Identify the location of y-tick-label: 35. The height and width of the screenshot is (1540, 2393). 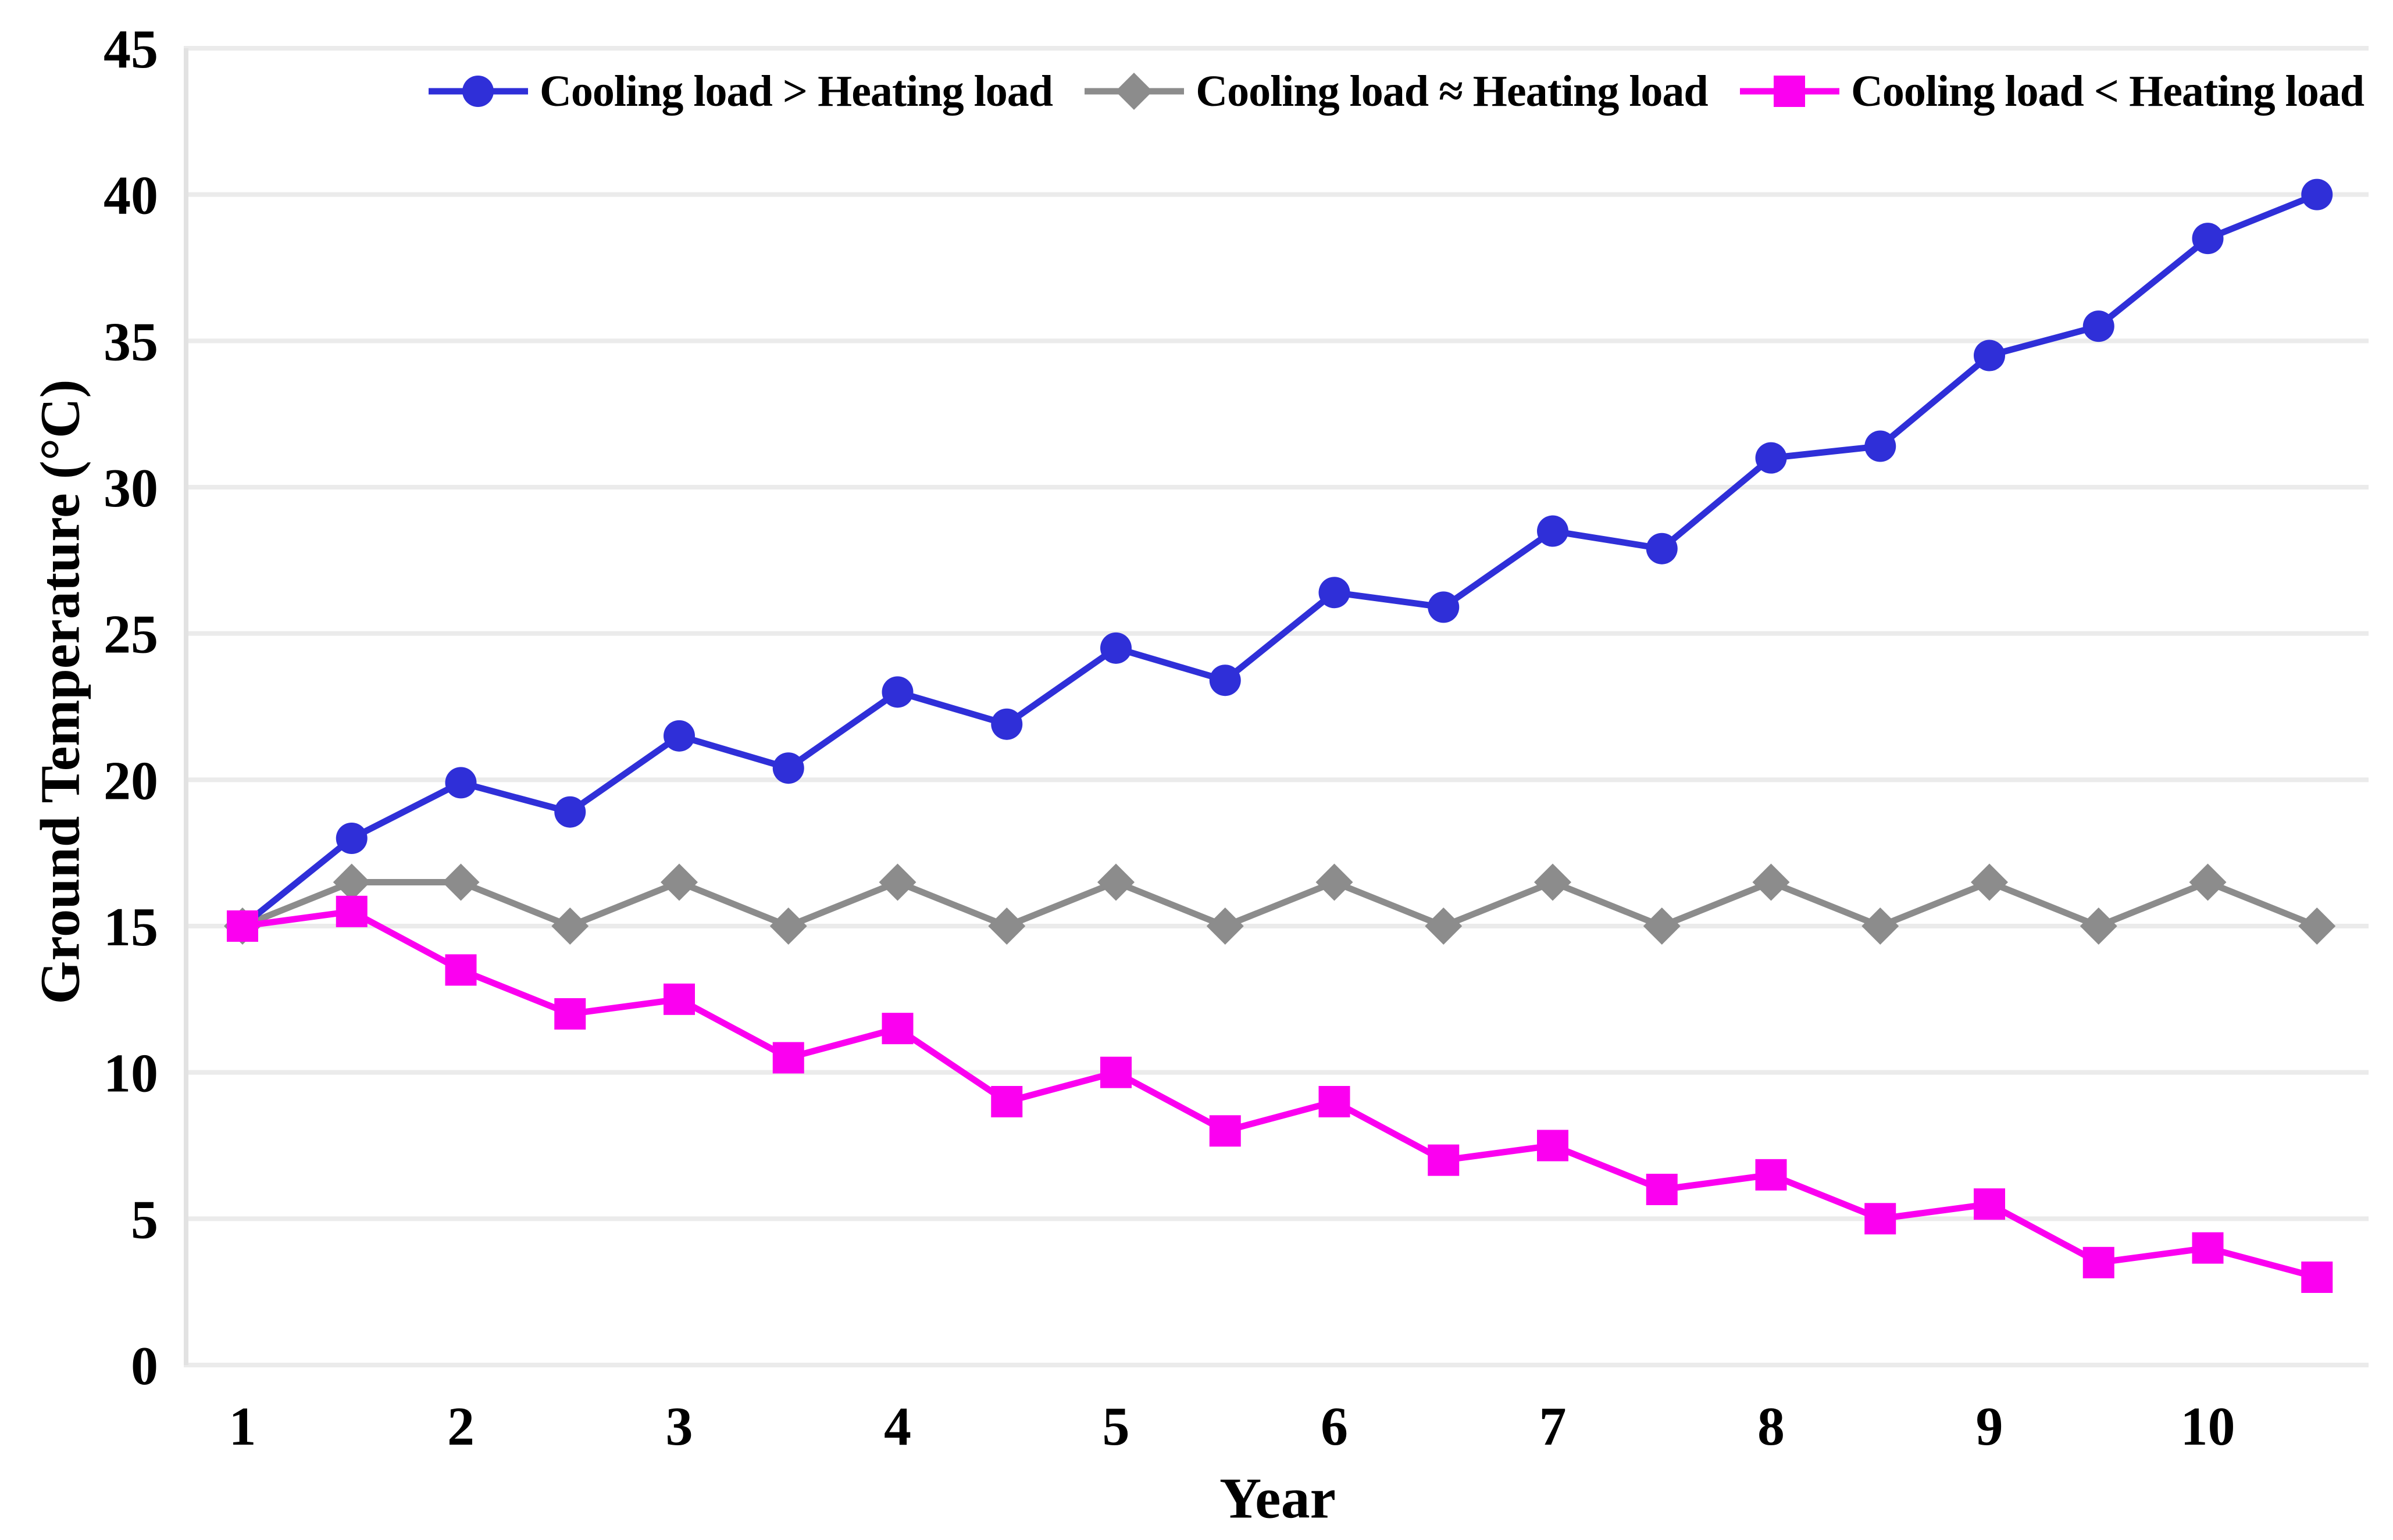
(131, 342).